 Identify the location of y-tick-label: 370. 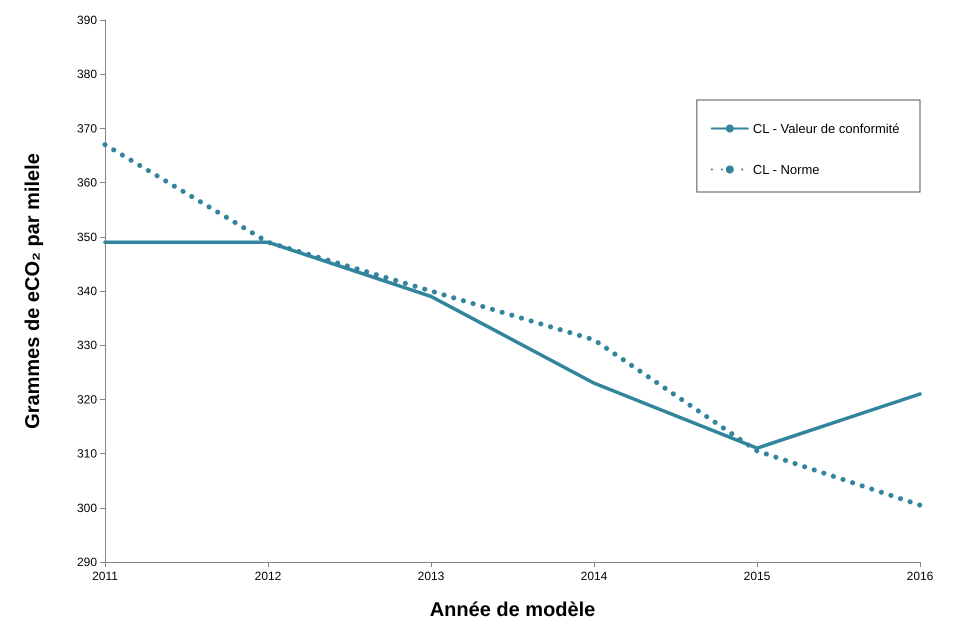
(87, 128).